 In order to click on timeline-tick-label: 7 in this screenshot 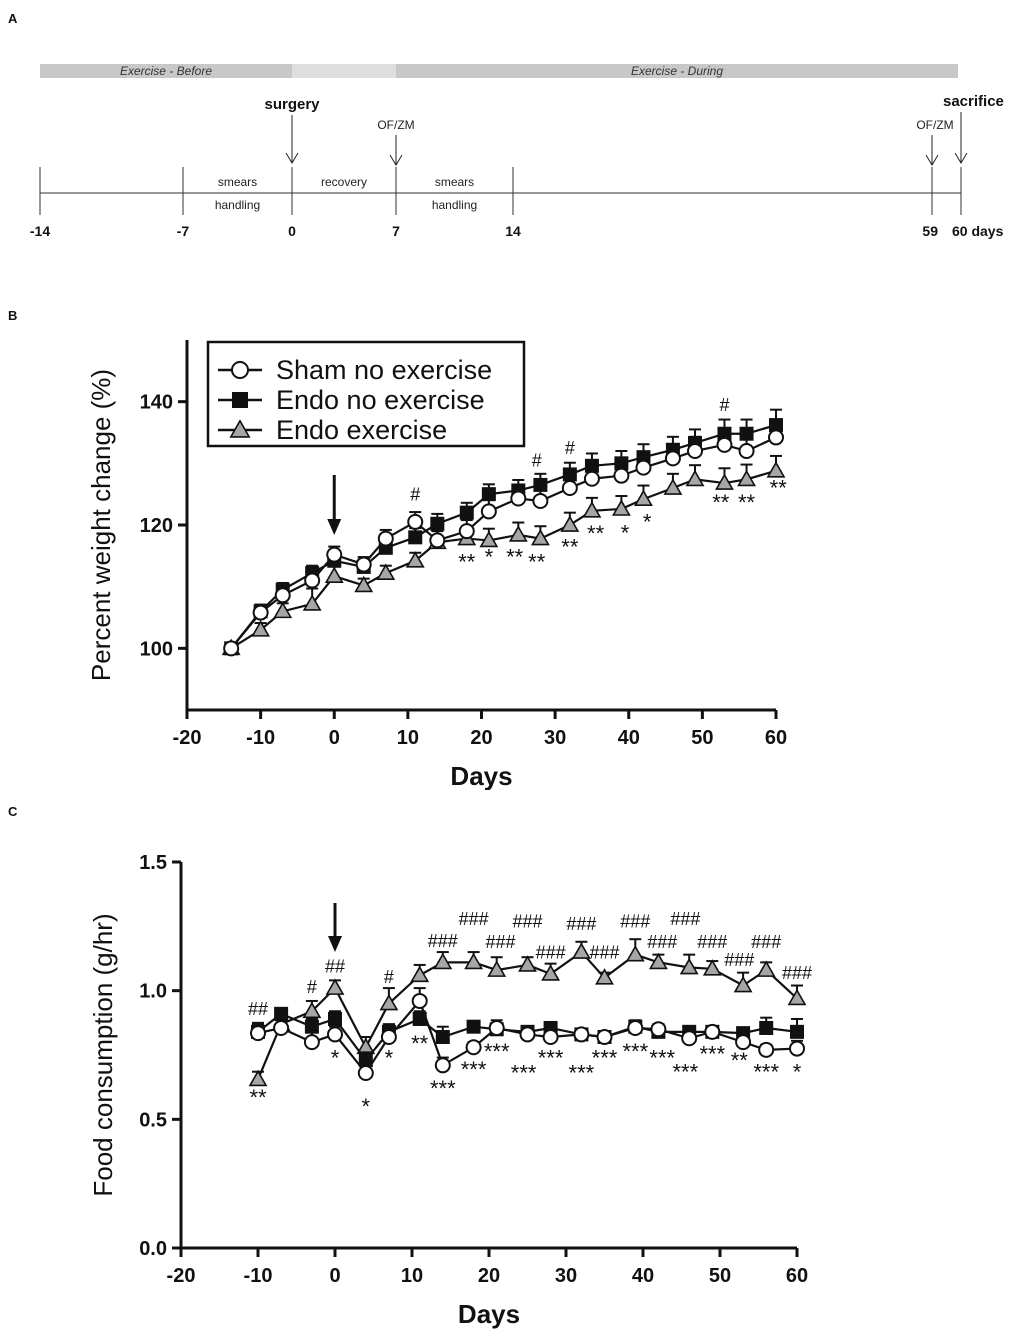, I will do `click(396, 231)`.